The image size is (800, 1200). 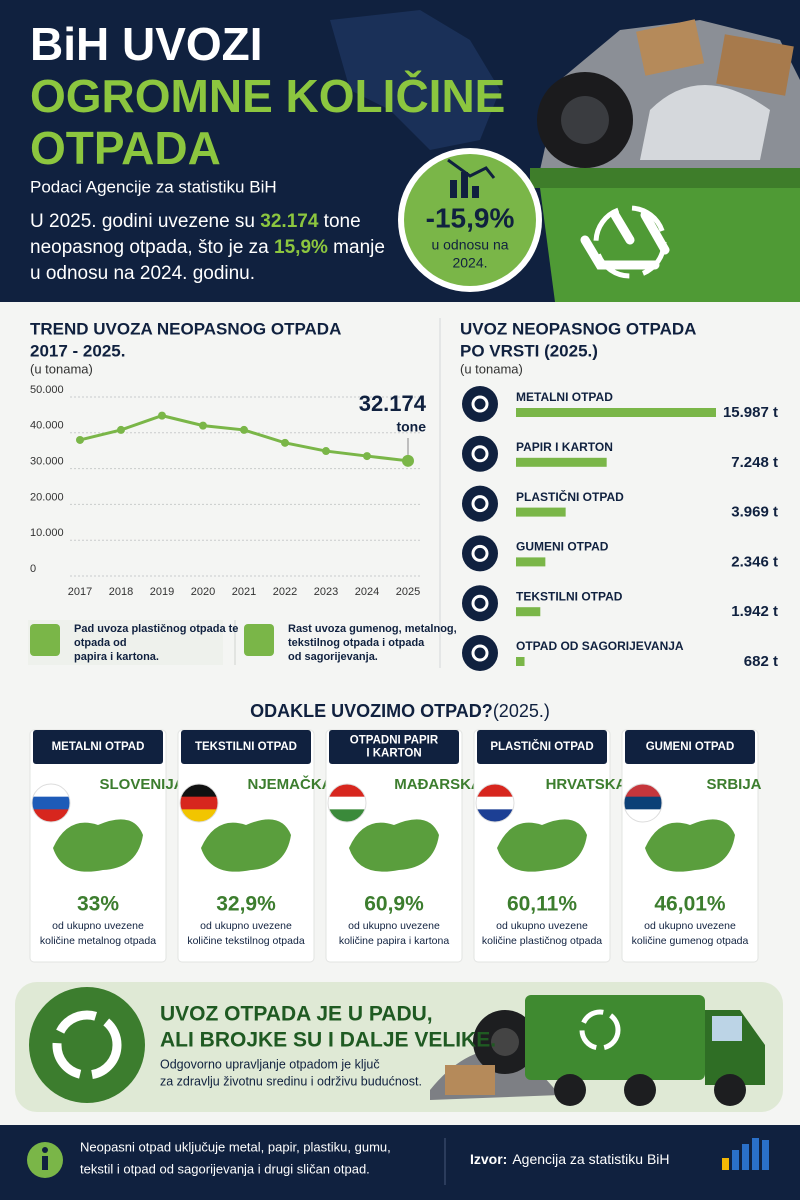 I want to click on y-tick-label: 10.000, so click(x=47, y=533).